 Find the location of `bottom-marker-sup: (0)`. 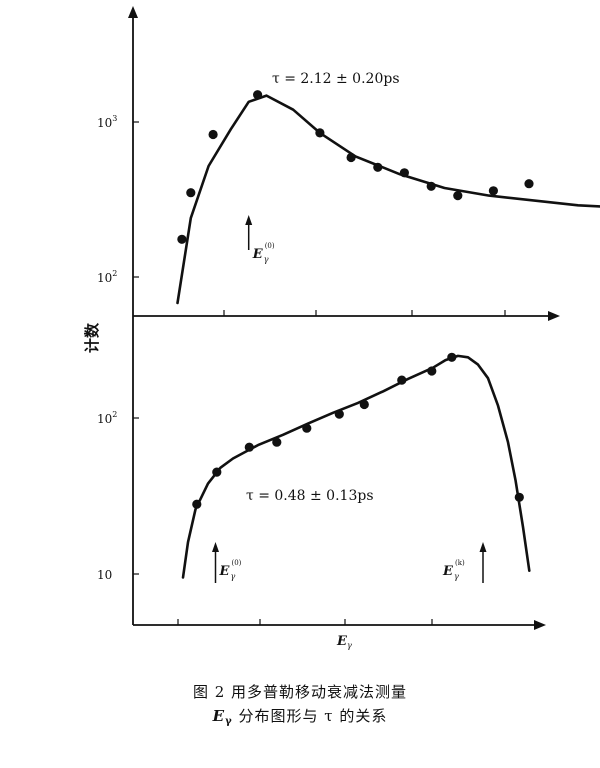

bottom-marker-sup: (0) is located at coordinates (237, 563).